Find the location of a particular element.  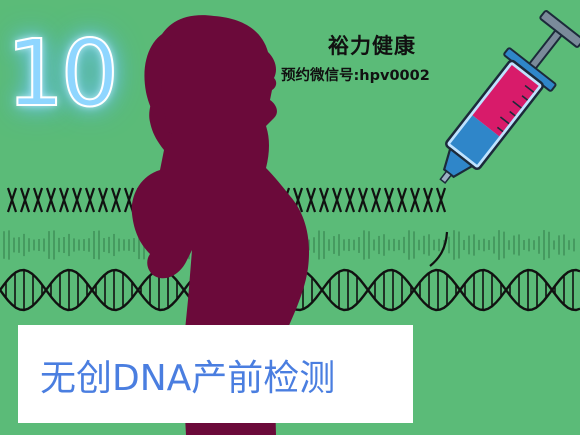

brand-name: 裕力健康 is located at coordinates (372, 46).